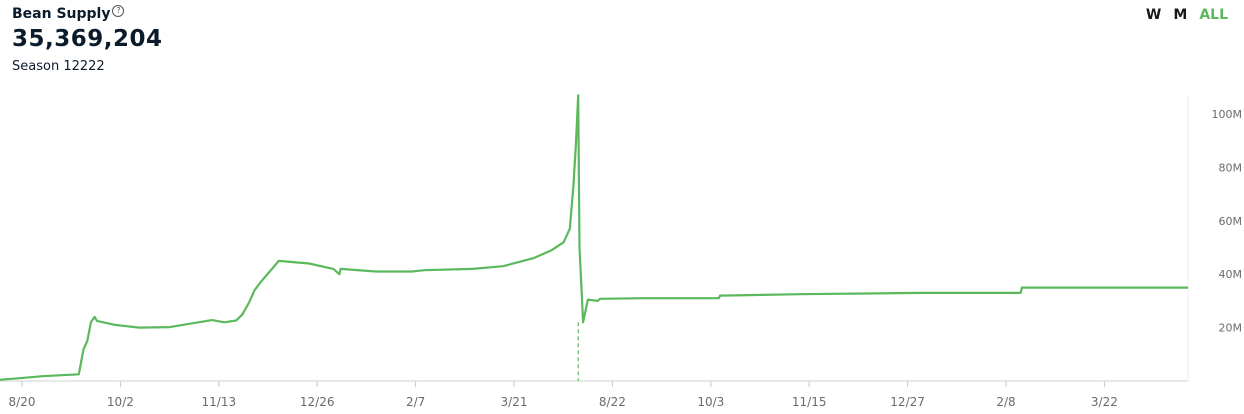  I want to click on x-tick-label: 11/13, so click(219, 402).